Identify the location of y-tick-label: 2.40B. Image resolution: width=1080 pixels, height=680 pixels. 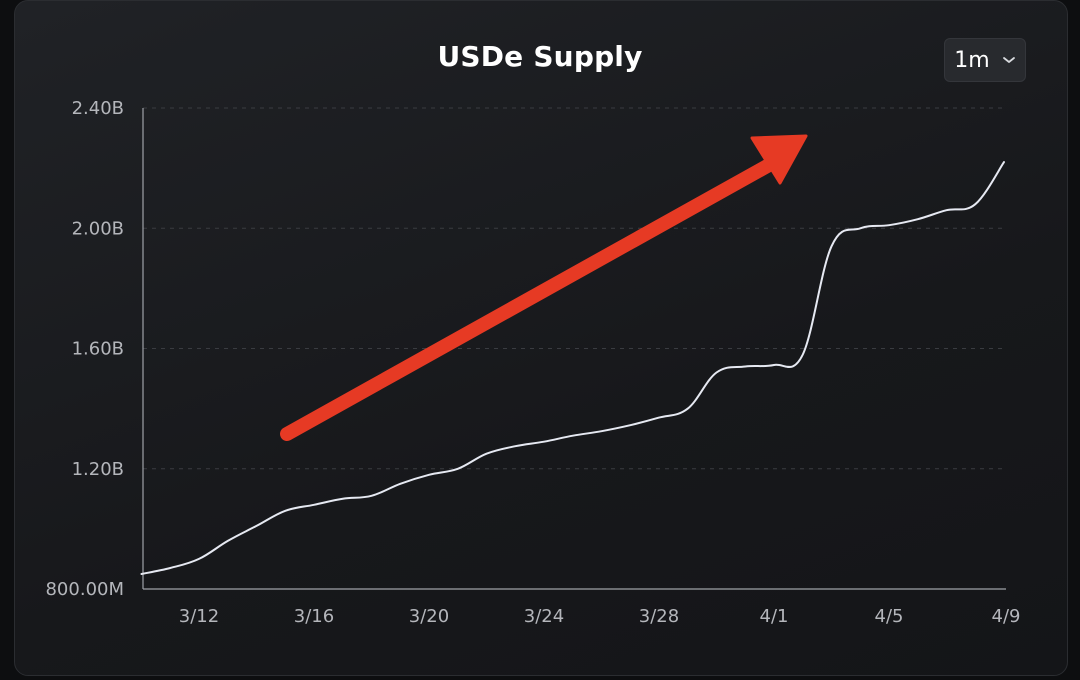
(98, 108).